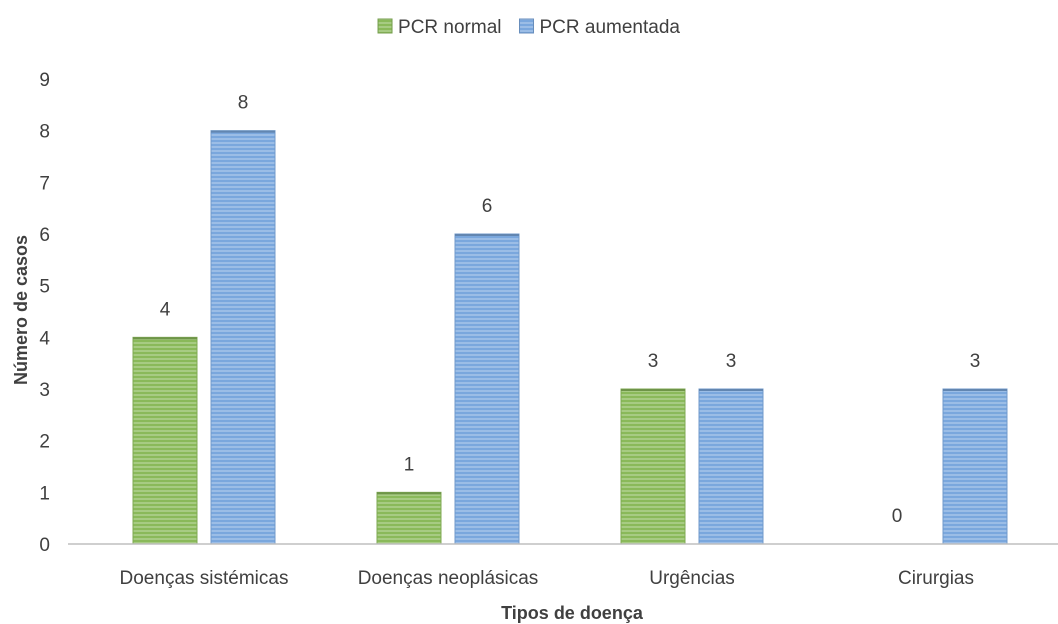  I want to click on y-tick-label: 3, so click(44, 390).